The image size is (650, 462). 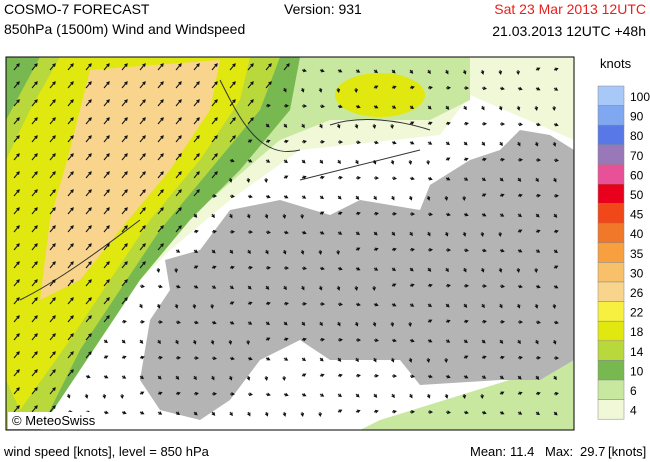 I want to click on legend-label: 90, so click(x=637, y=117).